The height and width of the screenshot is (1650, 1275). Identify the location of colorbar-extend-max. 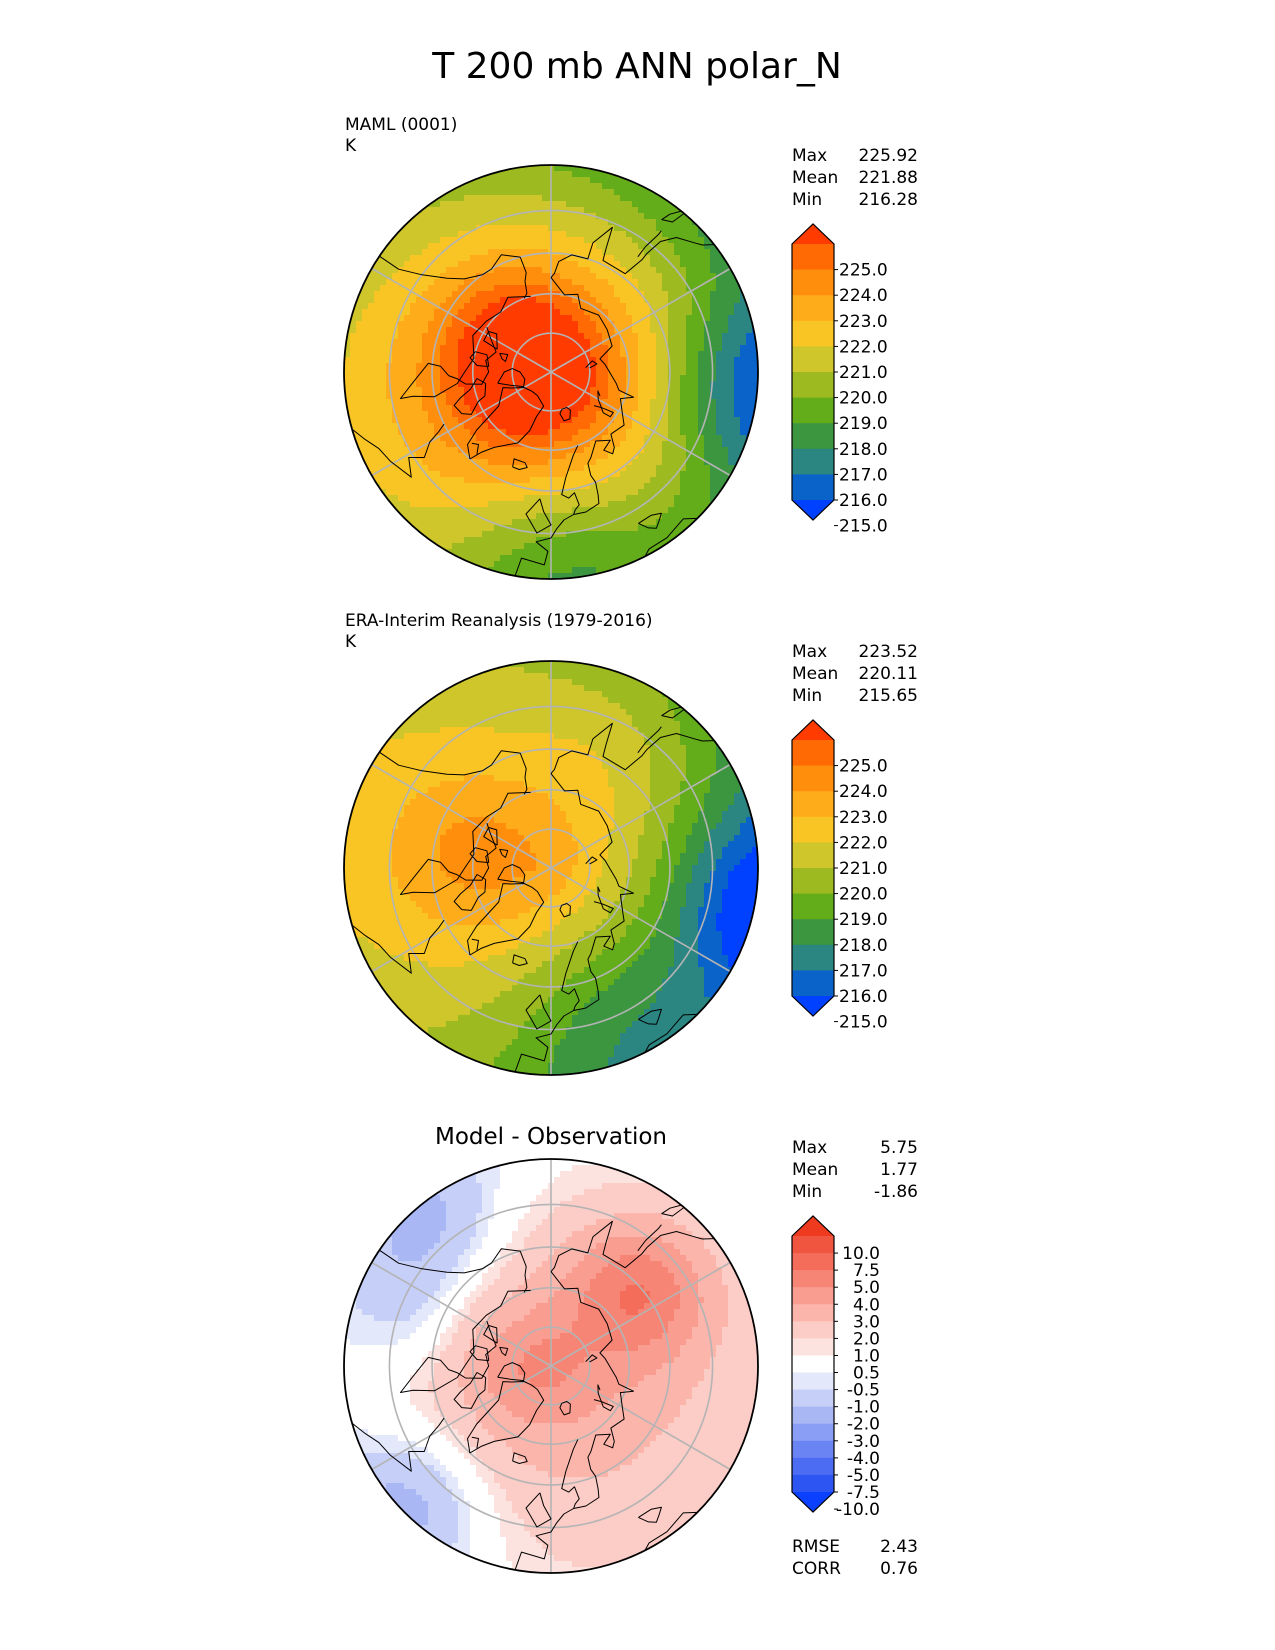
(813, 730).